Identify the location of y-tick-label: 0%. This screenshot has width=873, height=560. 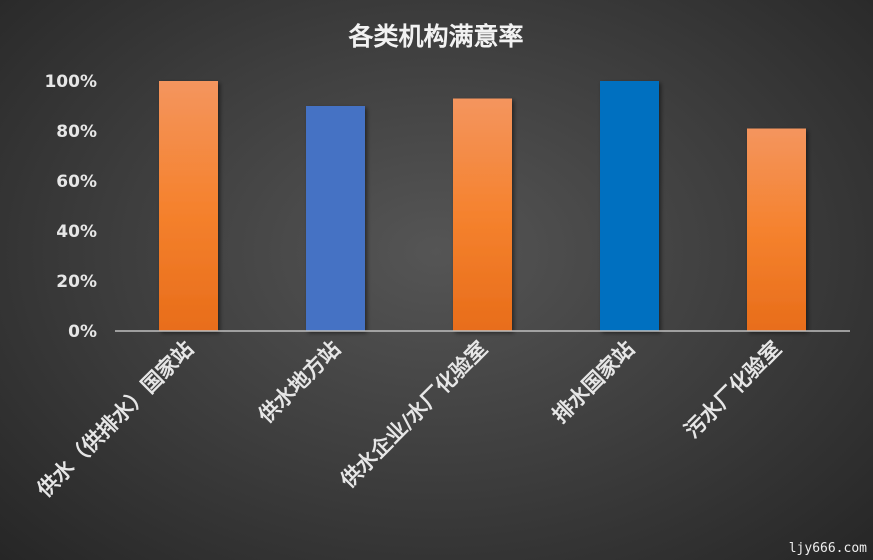
(82, 332).